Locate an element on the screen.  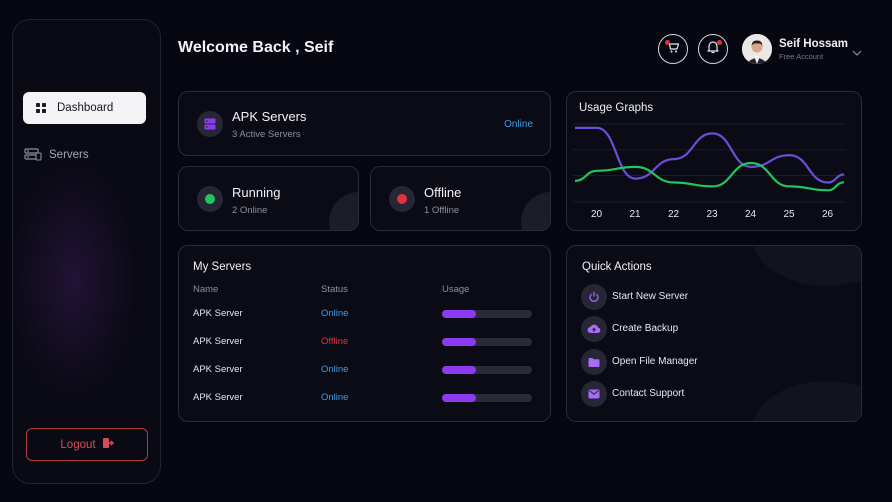
notifications-button is located at coordinates (713, 49).